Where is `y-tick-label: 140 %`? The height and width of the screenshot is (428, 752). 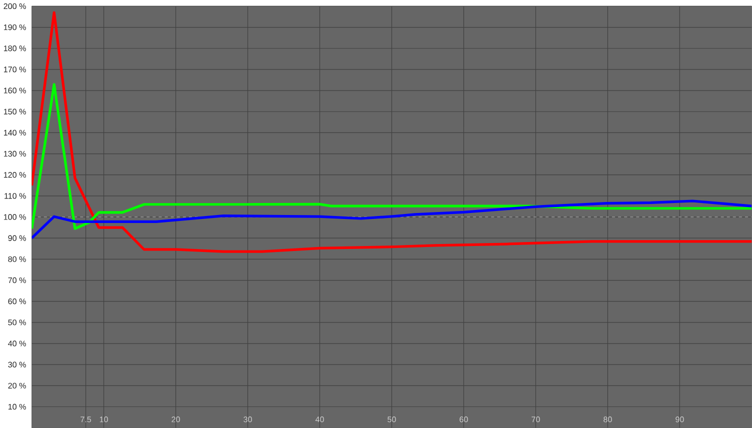 y-tick-label: 140 % is located at coordinates (15, 133).